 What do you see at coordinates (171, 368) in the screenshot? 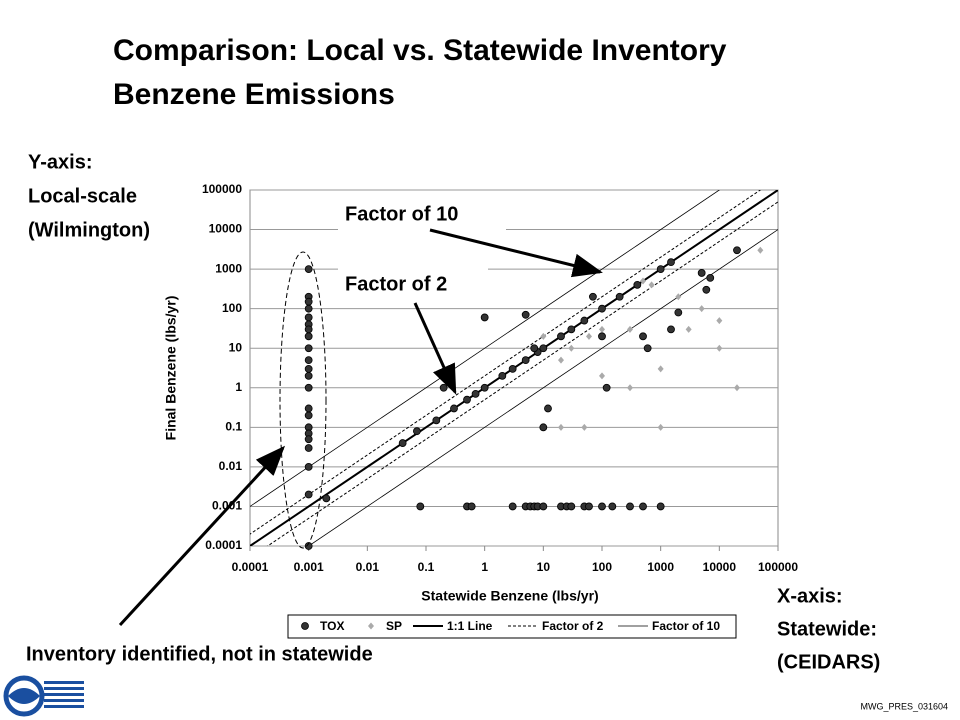
I see `y-axis-label: Final Benzene (lbs/yr)` at bounding box center [171, 368].